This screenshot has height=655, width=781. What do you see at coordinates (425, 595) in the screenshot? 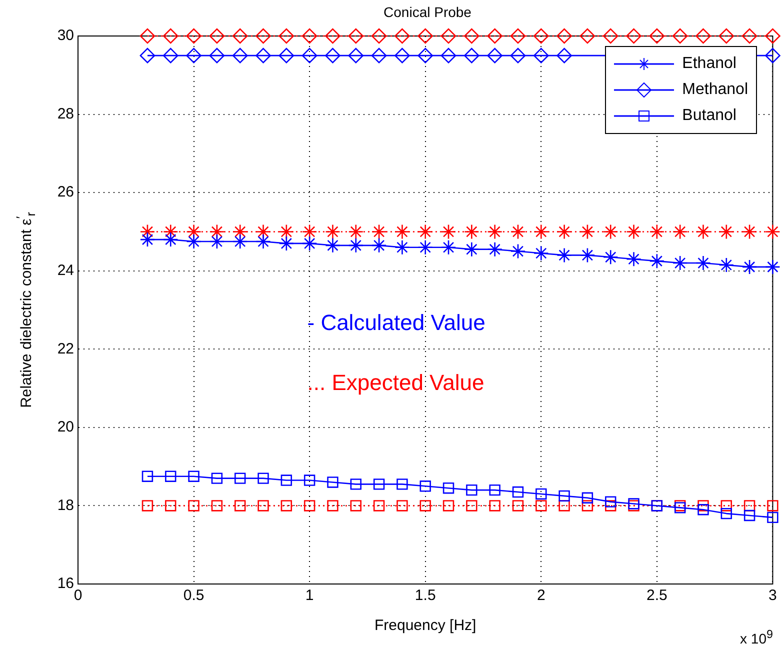
I see `x-tick-label: 1.5` at bounding box center [425, 595].